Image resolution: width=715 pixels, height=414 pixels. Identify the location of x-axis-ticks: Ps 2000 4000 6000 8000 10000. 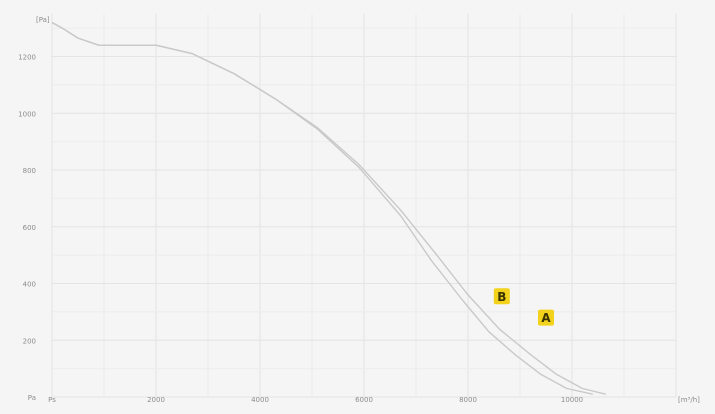
(315, 400).